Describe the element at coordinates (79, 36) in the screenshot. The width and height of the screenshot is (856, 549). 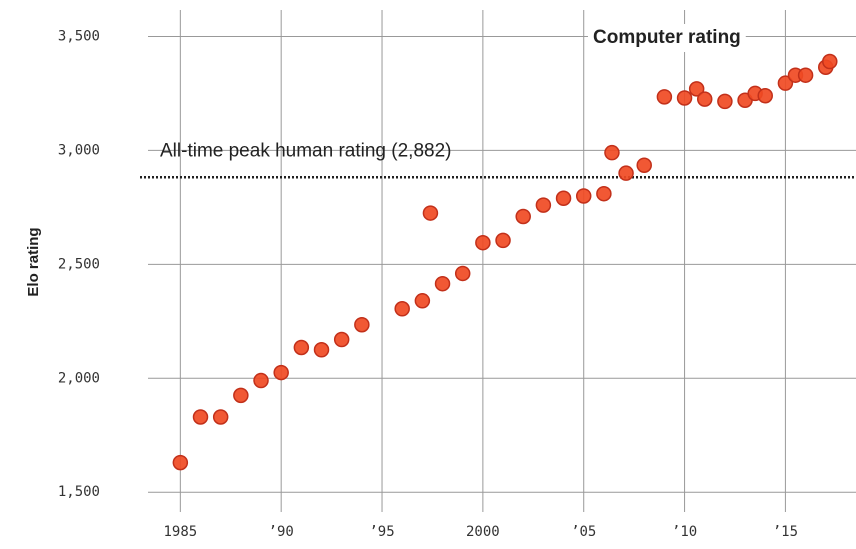
I see `y-tick-label: 3,500` at that location.